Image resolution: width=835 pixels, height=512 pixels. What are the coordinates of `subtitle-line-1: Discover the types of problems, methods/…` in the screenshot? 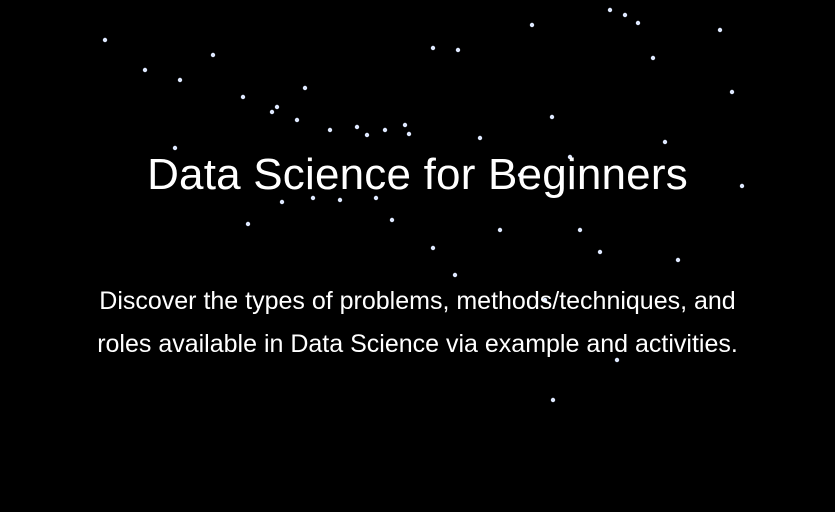 It's located at (417, 301).